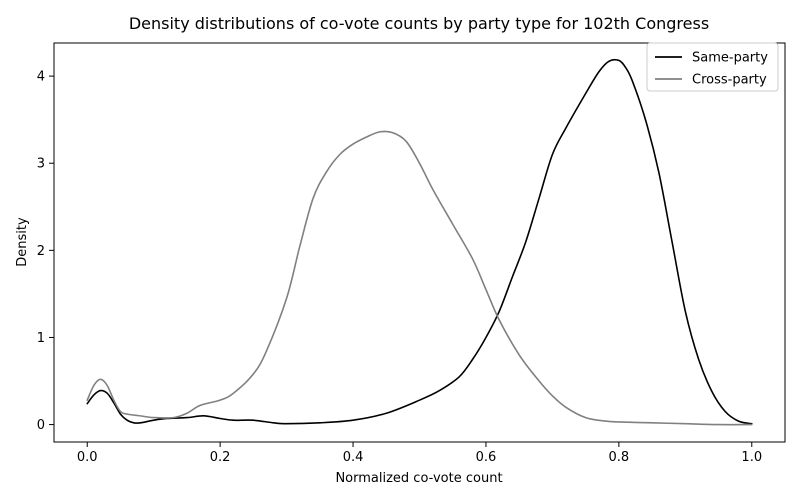  Describe the element at coordinates (87, 457) in the screenshot. I see `x-tick-label: 0.0` at that location.